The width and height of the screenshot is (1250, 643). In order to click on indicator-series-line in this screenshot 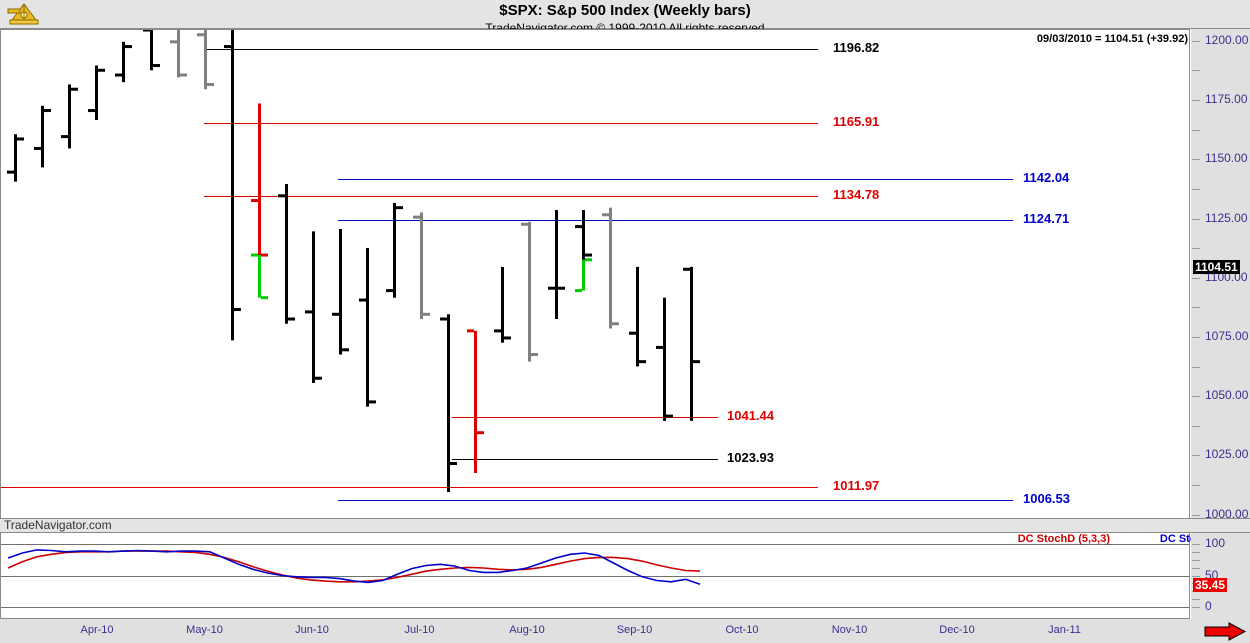, I will do `click(354, 567)`.